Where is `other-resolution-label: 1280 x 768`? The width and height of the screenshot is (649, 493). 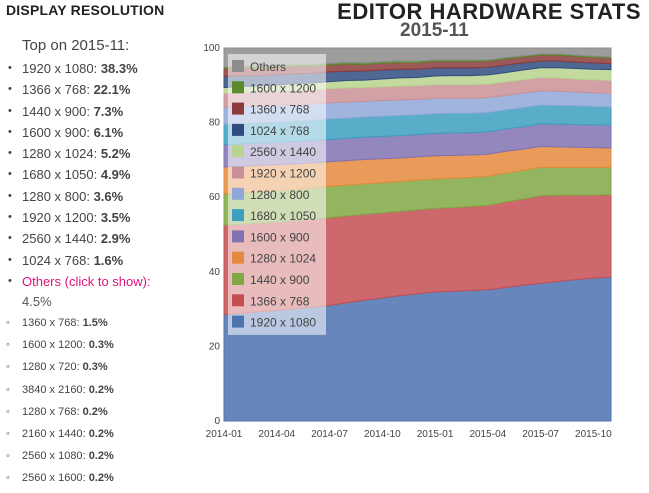
other-resolution-label: 1280 x 768 is located at coordinates (49, 411).